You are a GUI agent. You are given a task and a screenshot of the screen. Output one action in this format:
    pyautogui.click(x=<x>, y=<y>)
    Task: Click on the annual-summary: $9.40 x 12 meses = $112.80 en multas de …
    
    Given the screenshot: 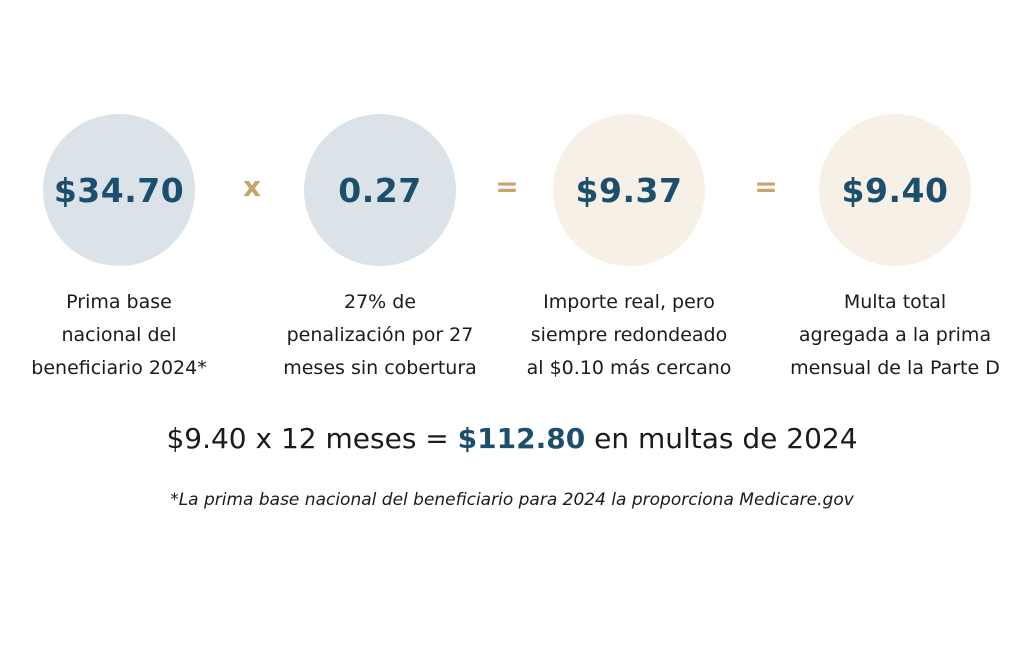 What is the action you would take?
    pyautogui.click(x=512, y=438)
    